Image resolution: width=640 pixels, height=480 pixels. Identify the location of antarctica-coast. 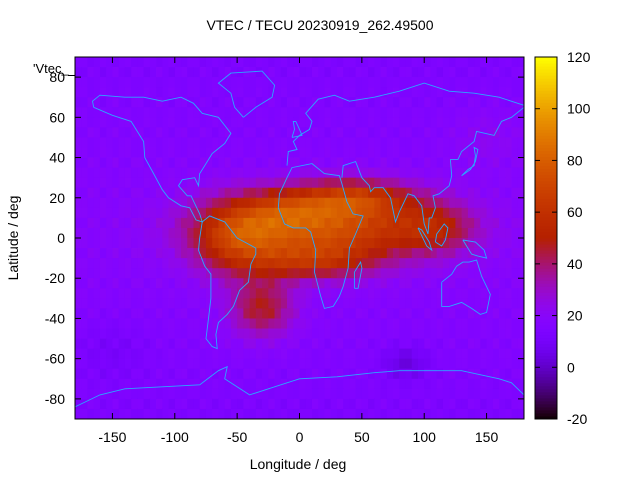
(299, 386).